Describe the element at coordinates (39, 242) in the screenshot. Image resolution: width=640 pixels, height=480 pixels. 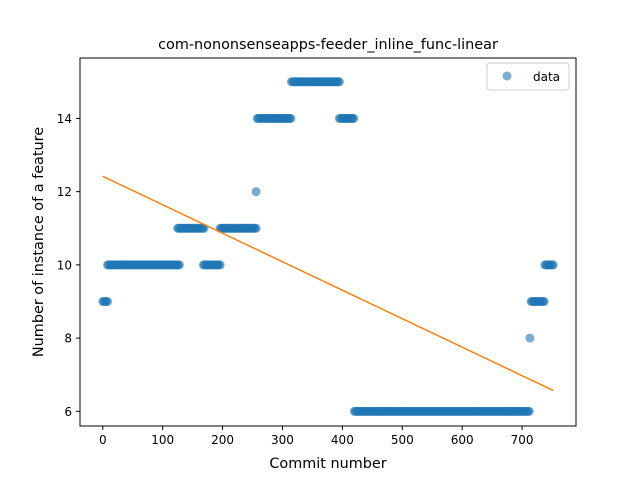
I see `y-axis-label: Number of instance of a feature` at that location.